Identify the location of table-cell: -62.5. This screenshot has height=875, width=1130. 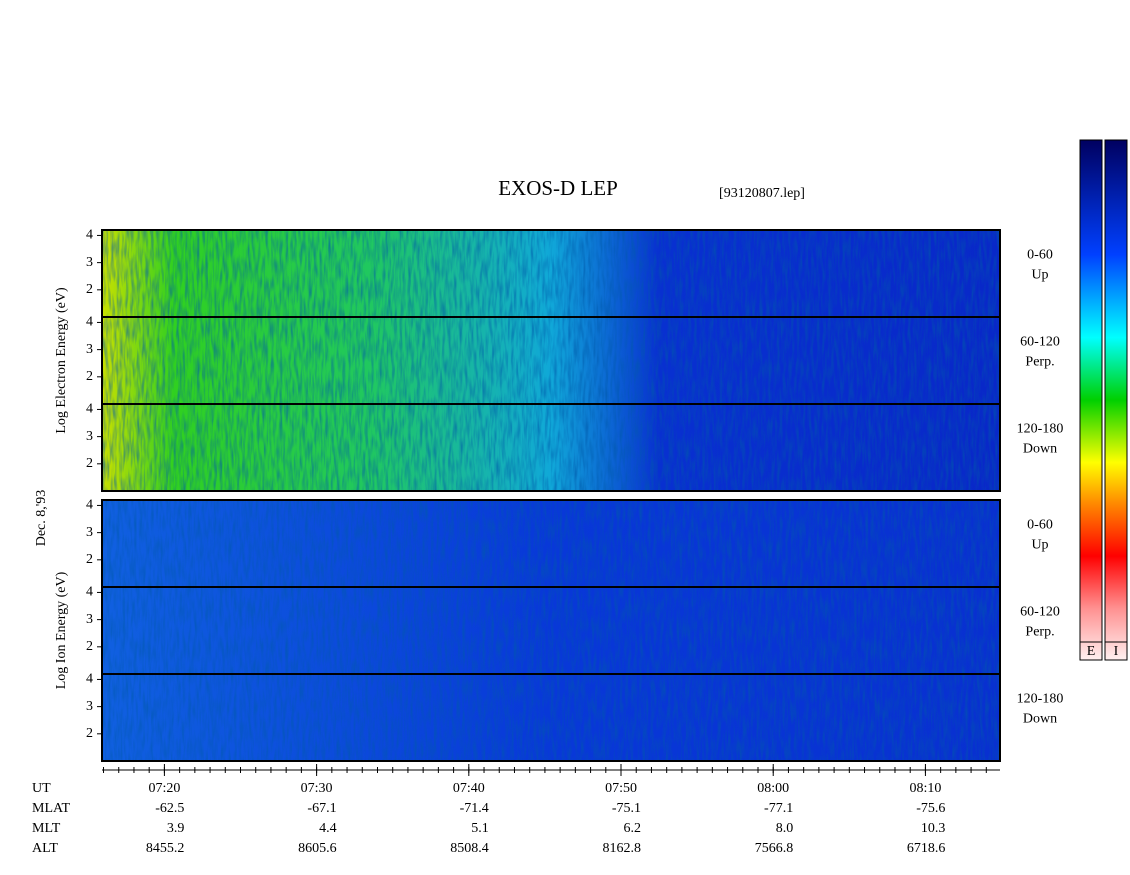
(169, 808).